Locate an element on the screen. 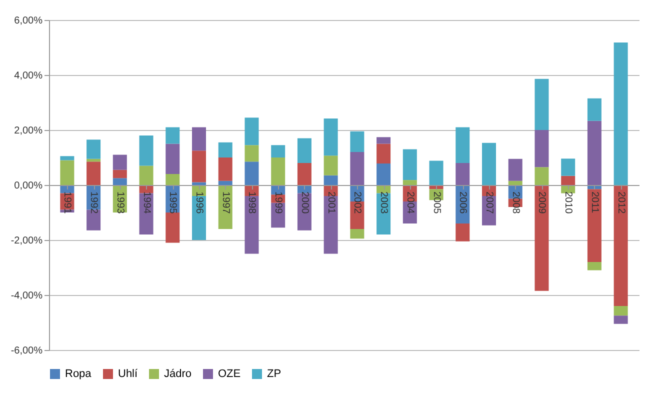 The height and width of the screenshot is (414, 668). x-tick-label: 2000 is located at coordinates (304, 203).